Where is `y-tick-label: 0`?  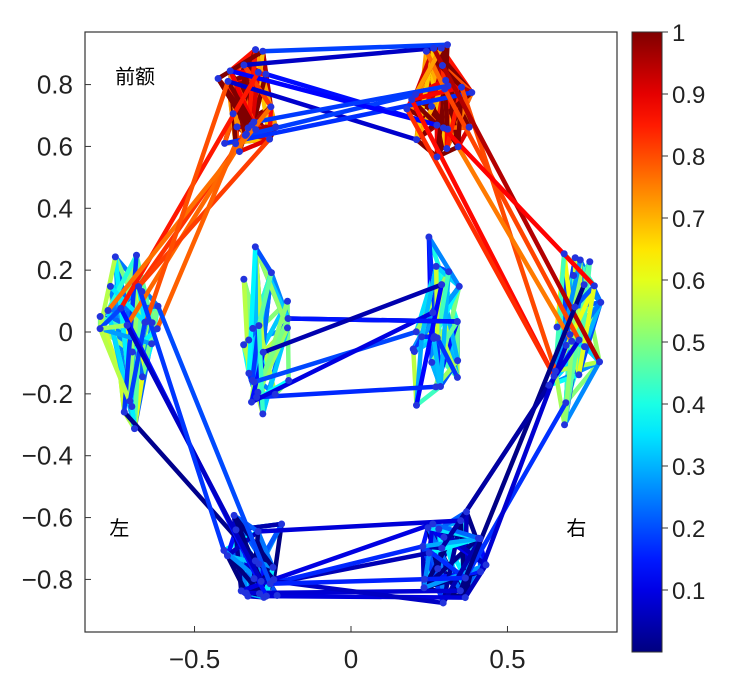
y-tick-label: 0 is located at coordinates (66, 332).